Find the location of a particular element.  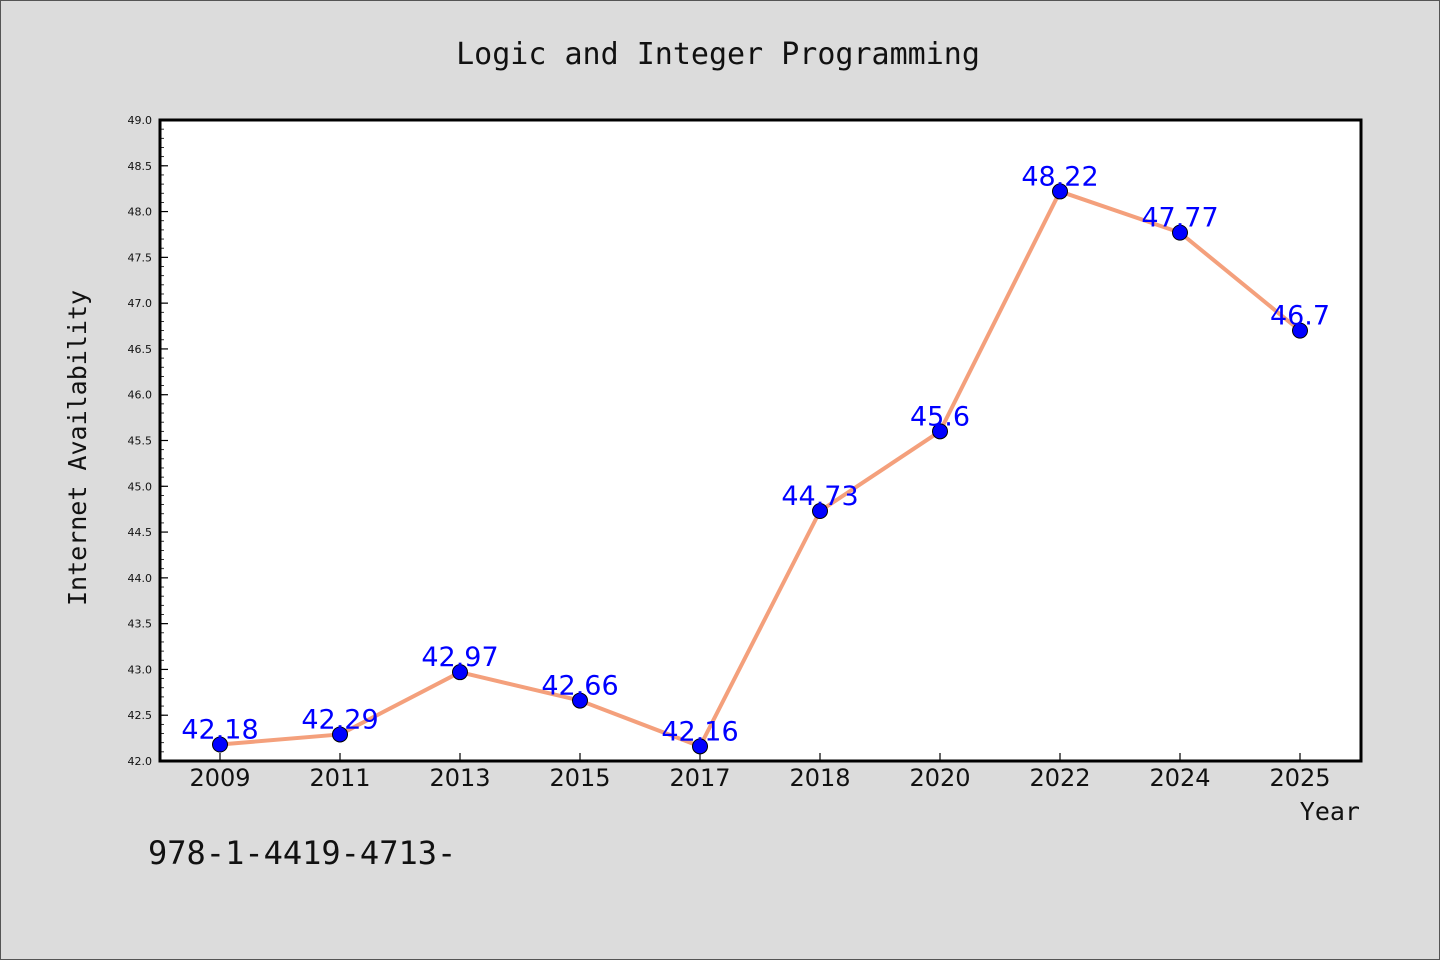

data-label: 42.97 is located at coordinates (459, 657).